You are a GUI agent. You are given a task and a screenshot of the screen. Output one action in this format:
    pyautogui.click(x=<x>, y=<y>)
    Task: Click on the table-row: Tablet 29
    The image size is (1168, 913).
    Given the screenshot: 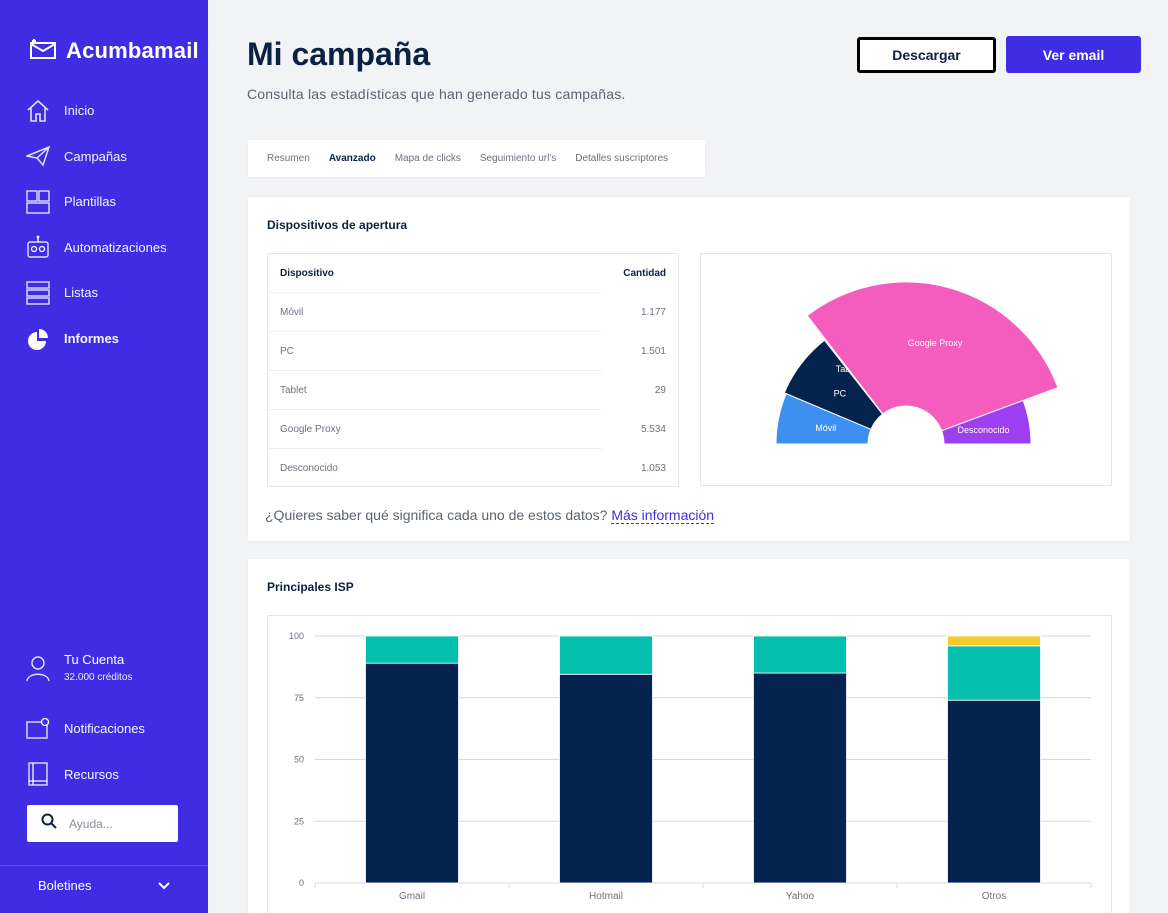 What is the action you would take?
    pyautogui.click(x=473, y=390)
    